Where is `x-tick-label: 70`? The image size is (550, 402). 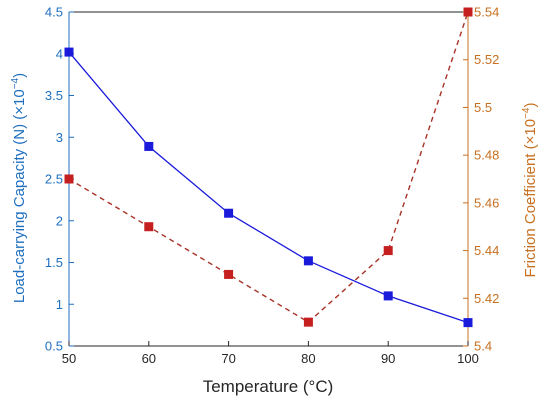 x-tick-label: 70 is located at coordinates (228, 358).